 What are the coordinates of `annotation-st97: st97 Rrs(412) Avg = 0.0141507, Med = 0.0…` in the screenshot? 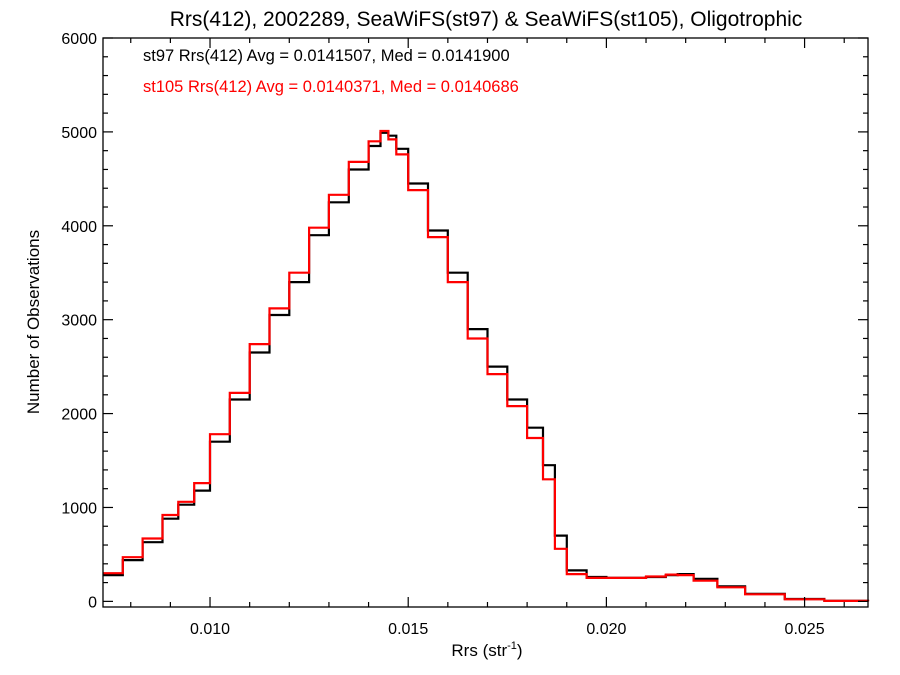 It's located at (326, 56).